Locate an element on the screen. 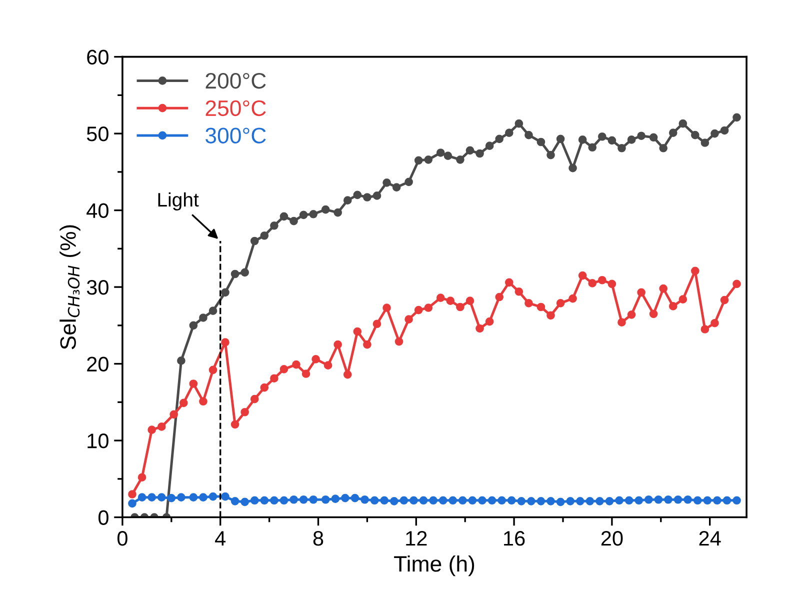 This screenshot has width=790, height=598. x-axis-title: Time (h) is located at coordinates (434, 565).